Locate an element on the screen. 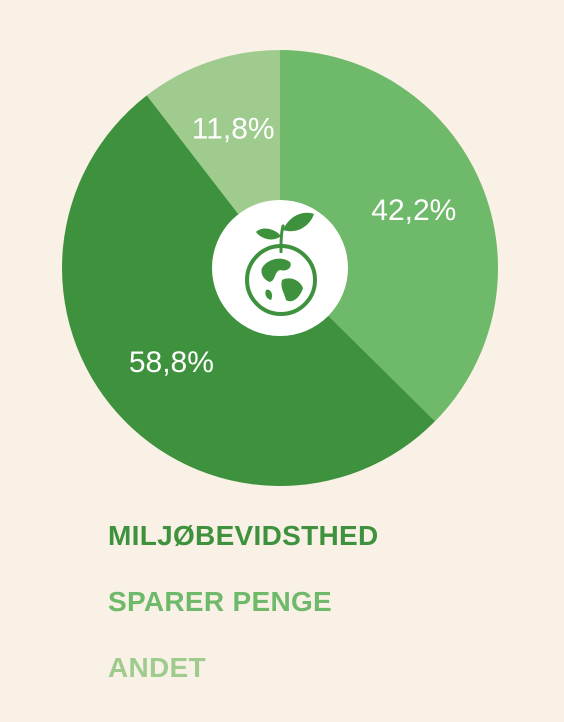  legend-item-miljobevidsthed: MILJØBEVIDSTHED is located at coordinates (243, 535).